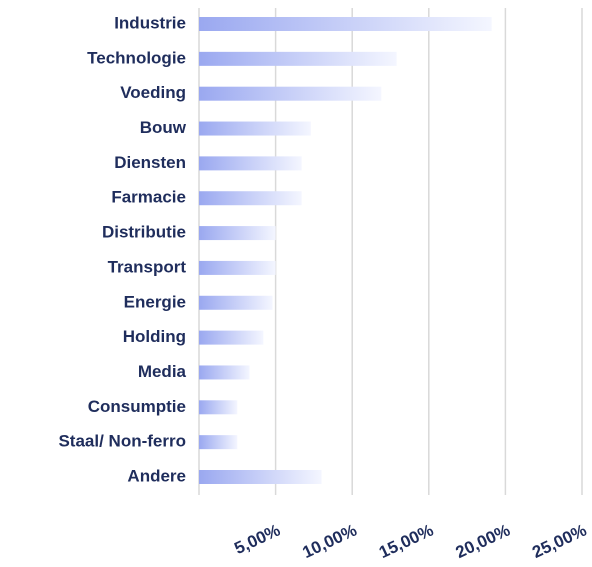 This screenshot has height=567, width=592. What do you see at coordinates (162, 371) in the screenshot?
I see `y-tick-label: Media` at bounding box center [162, 371].